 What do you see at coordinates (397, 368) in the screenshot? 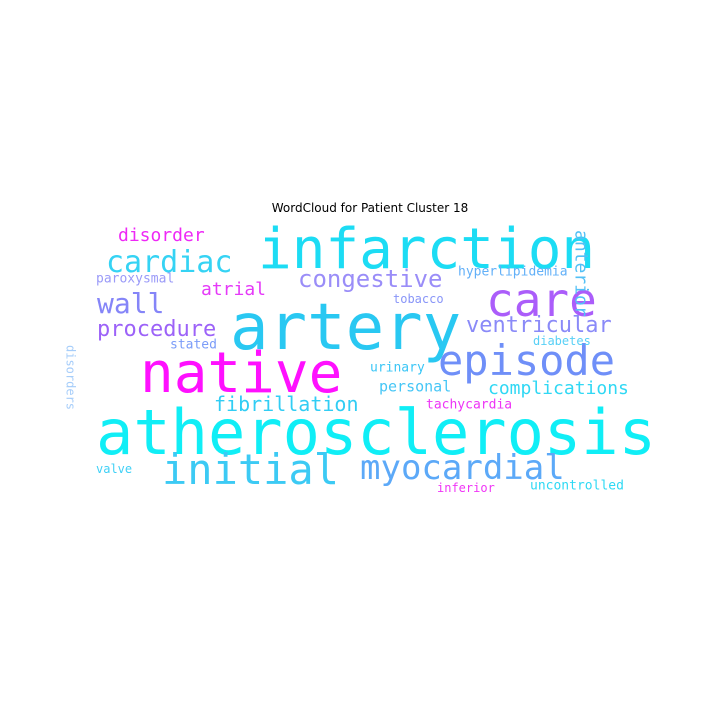
I see `word-urinary: urinary` at bounding box center [397, 368].